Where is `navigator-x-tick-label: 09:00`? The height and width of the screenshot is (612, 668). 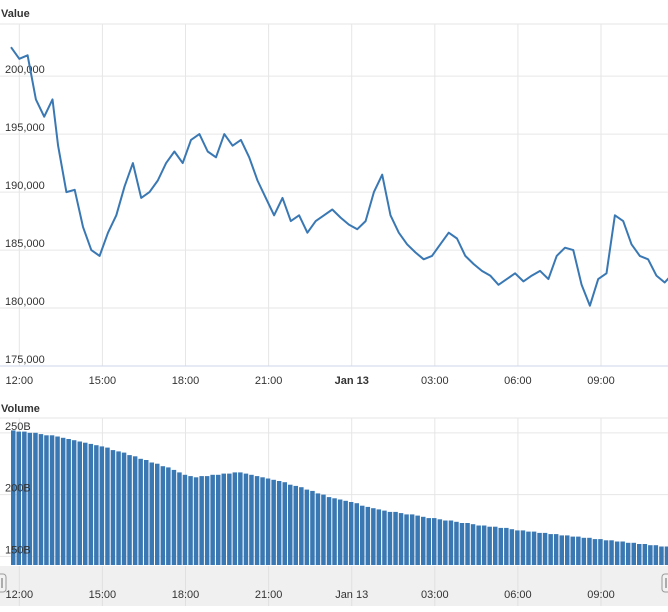 navigator-x-tick-label: 09:00 is located at coordinates (601, 595).